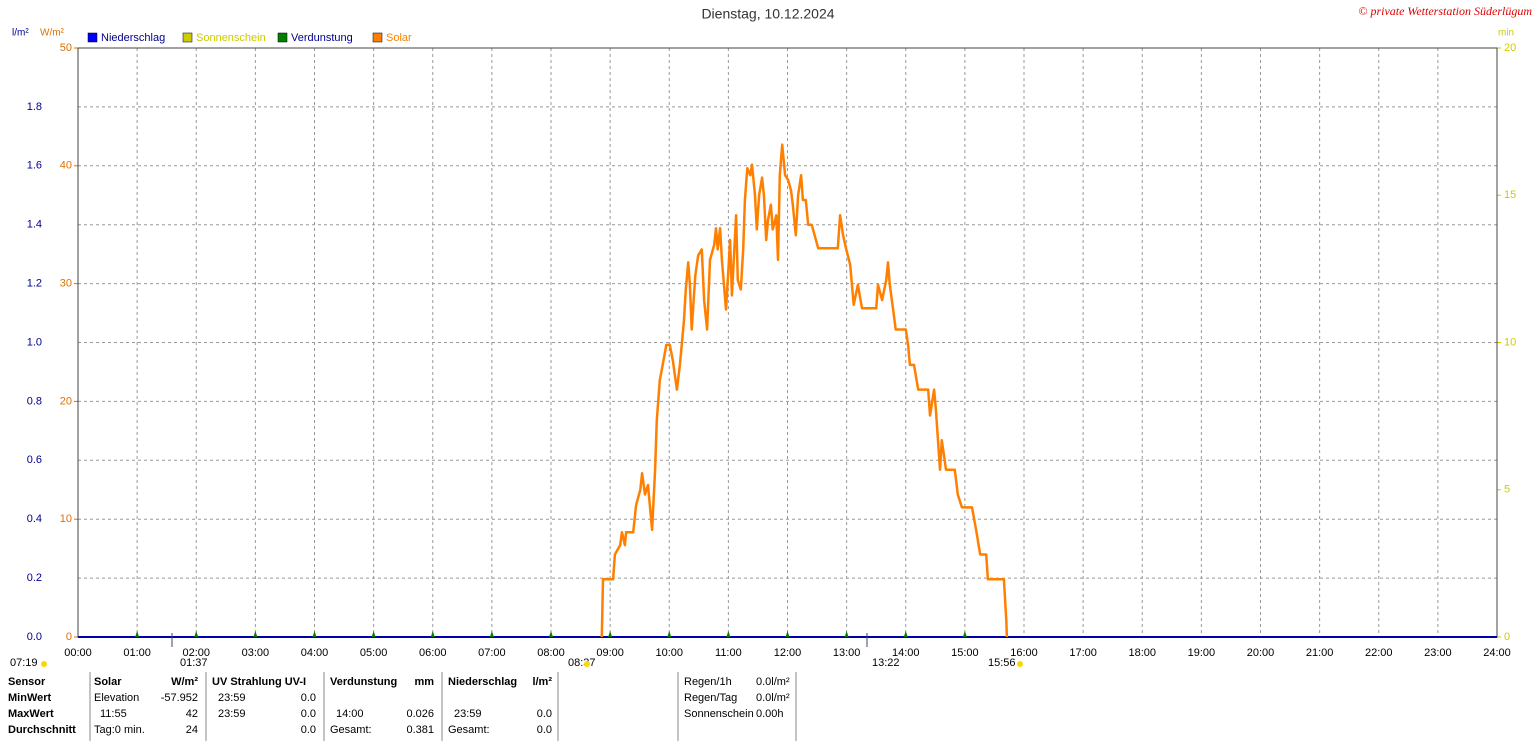 The width and height of the screenshot is (1536, 746). Describe the element at coordinates (137, 653) in the screenshot. I see `x-tick-label: 01:00` at that location.